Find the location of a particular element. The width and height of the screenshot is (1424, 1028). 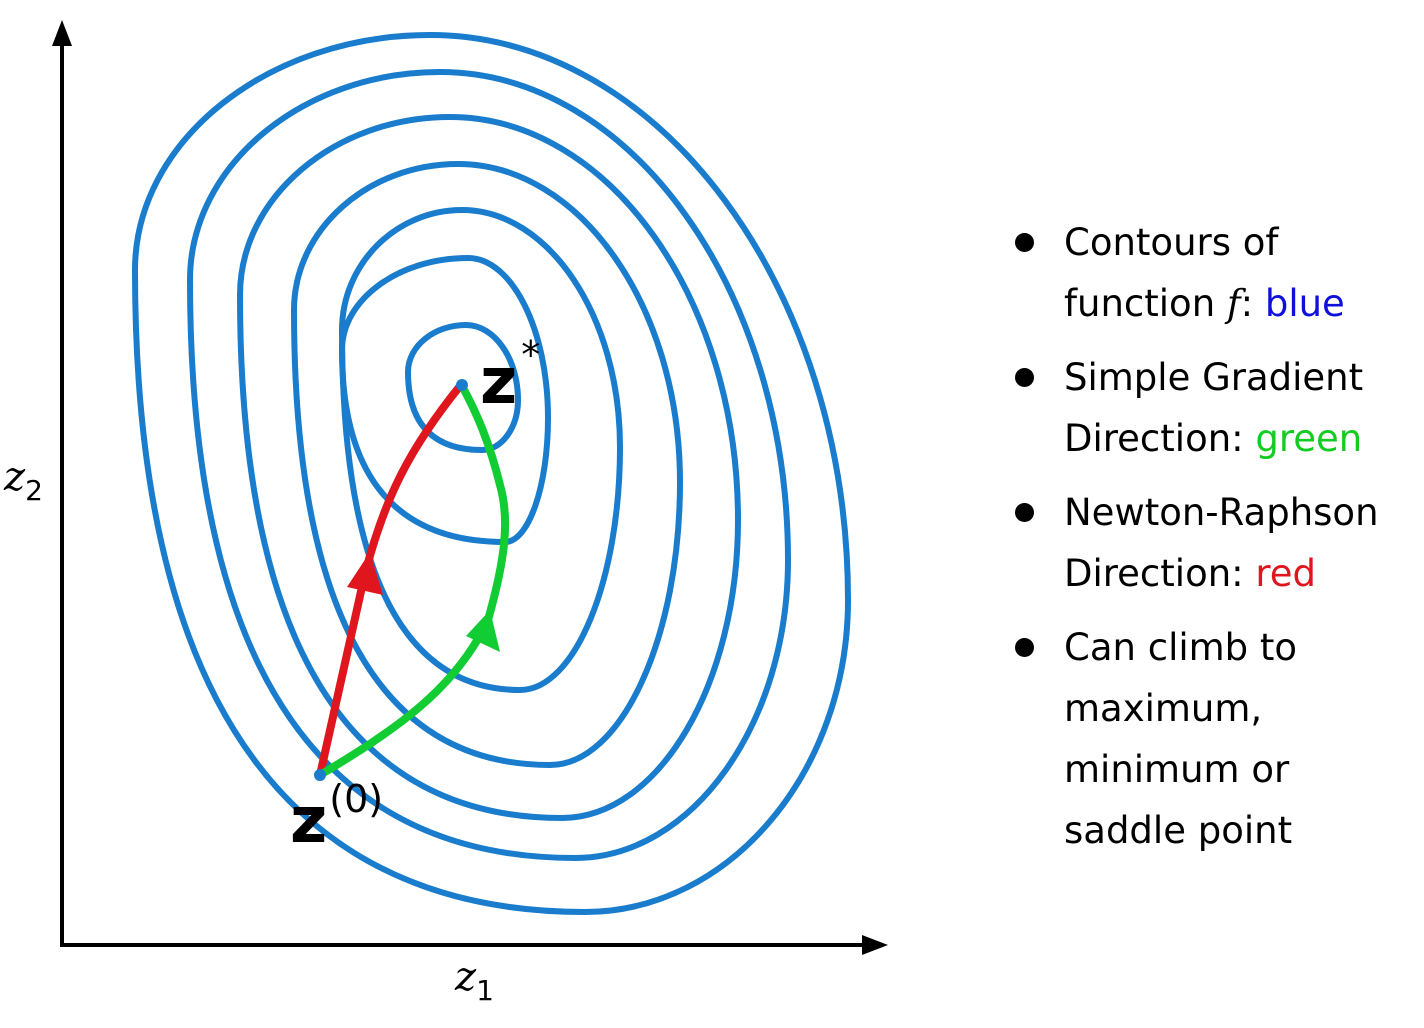

x-axis-symbol: z is located at coordinates (465, 977).